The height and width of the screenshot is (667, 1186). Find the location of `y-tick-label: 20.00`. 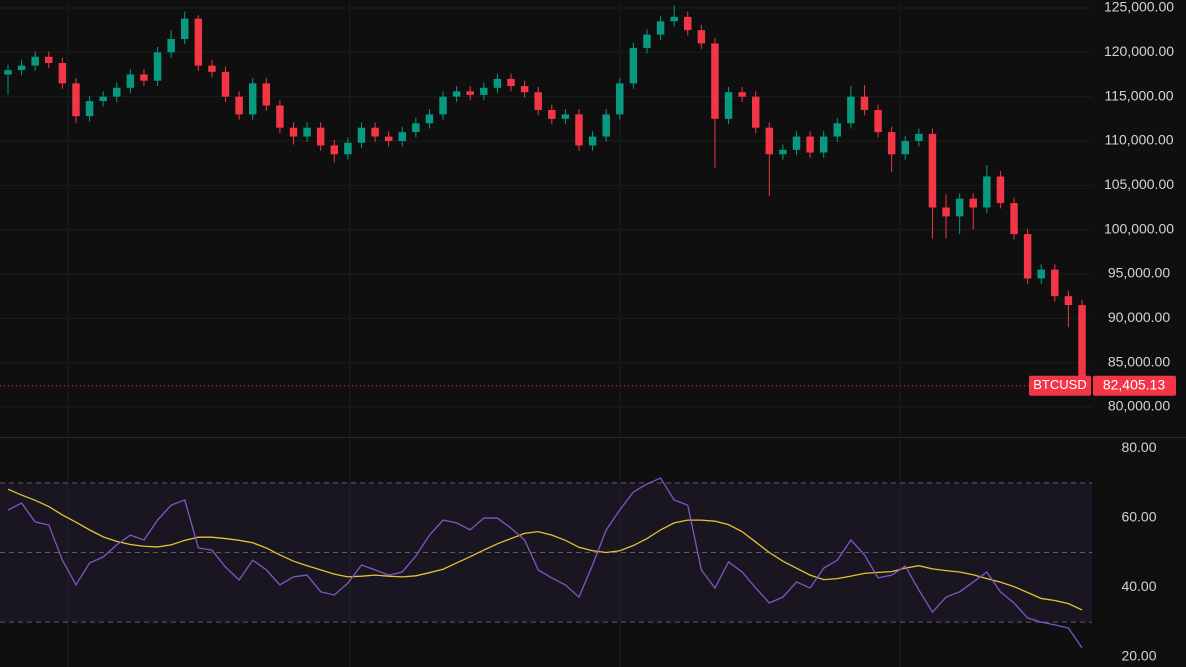

y-tick-label: 20.00 is located at coordinates (1138, 656).